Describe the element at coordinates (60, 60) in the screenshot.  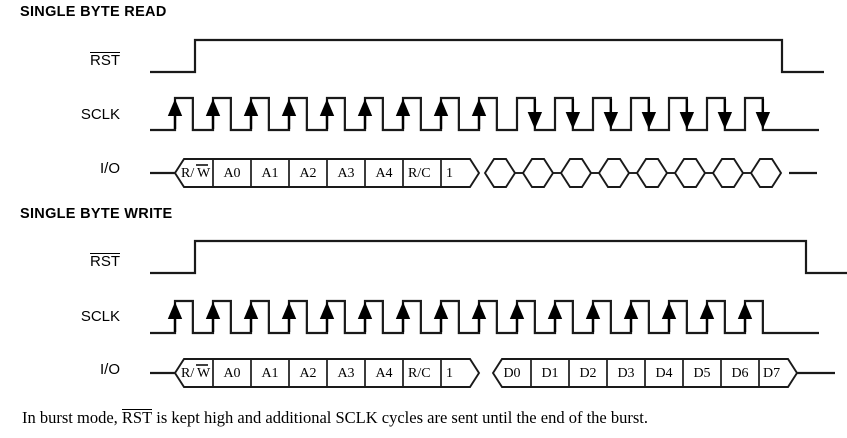
I see `signal-label-rst-read: RST` at that location.